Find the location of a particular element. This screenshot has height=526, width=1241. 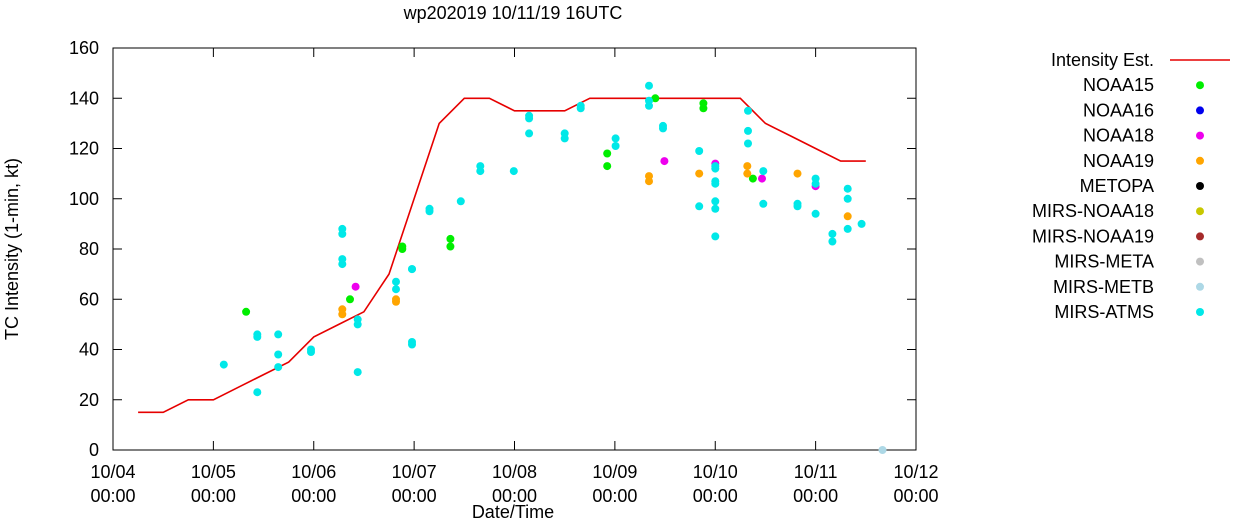

y-tick-label: 120 is located at coordinates (84, 149).